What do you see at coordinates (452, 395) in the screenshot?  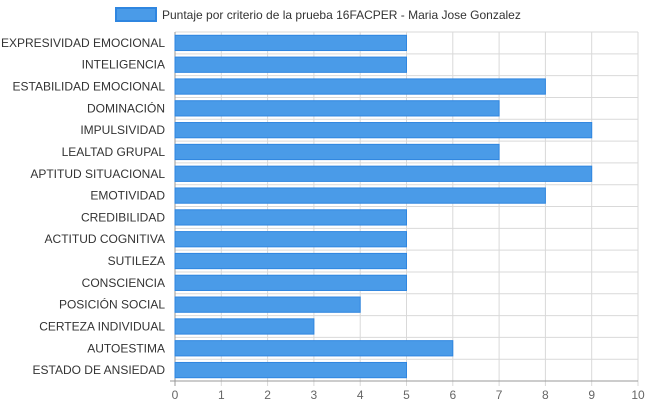 I see `x-tick-label: 6` at bounding box center [452, 395].